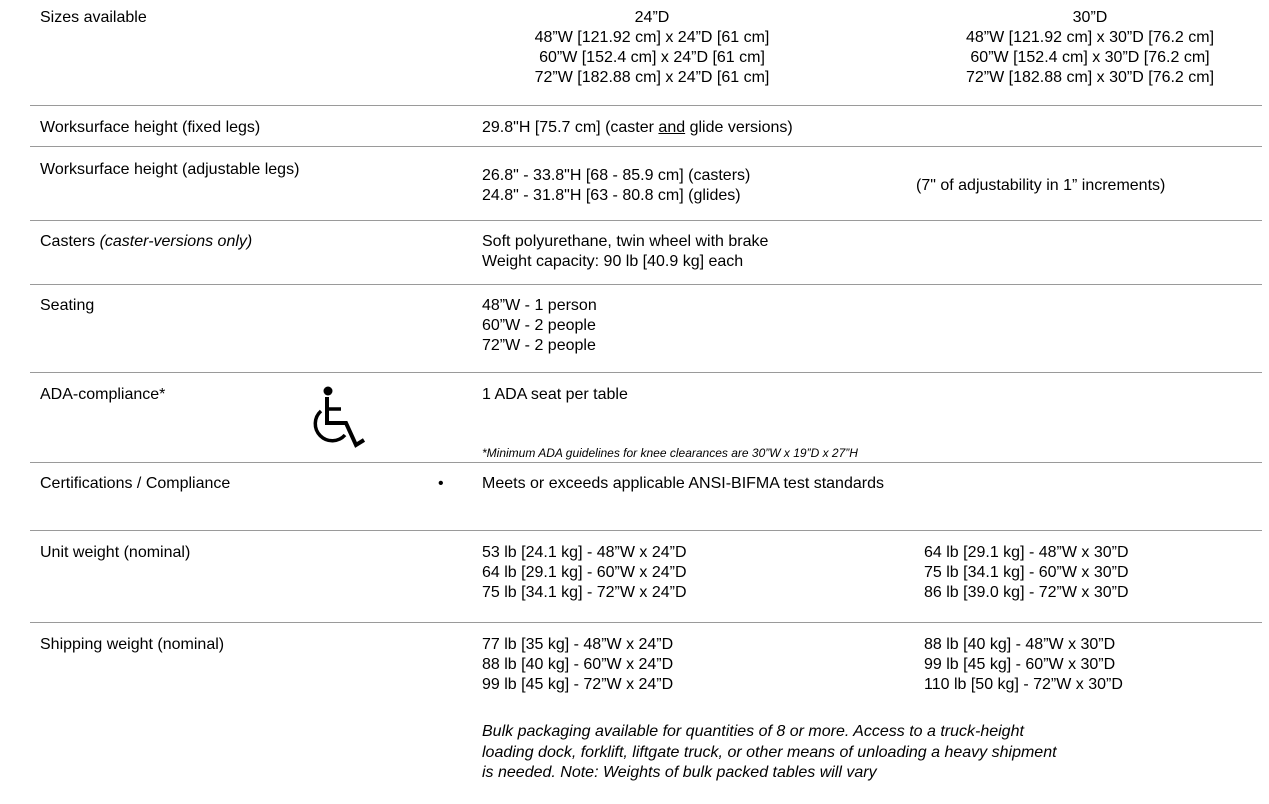  Describe the element at coordinates (67, 305) in the screenshot. I see `seating-label: Seating` at that location.